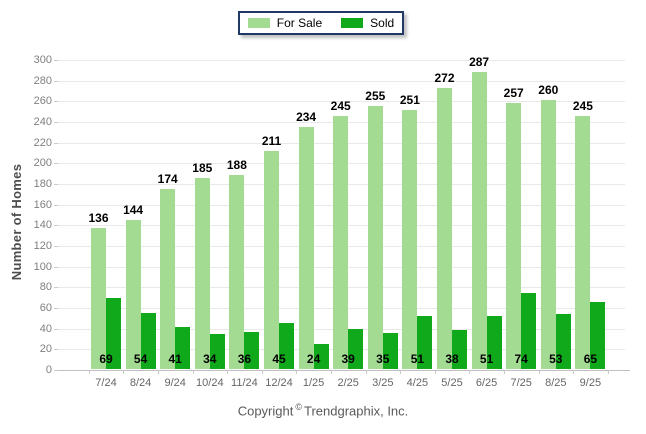  I want to click on sold-value-label: 53, so click(556, 359).